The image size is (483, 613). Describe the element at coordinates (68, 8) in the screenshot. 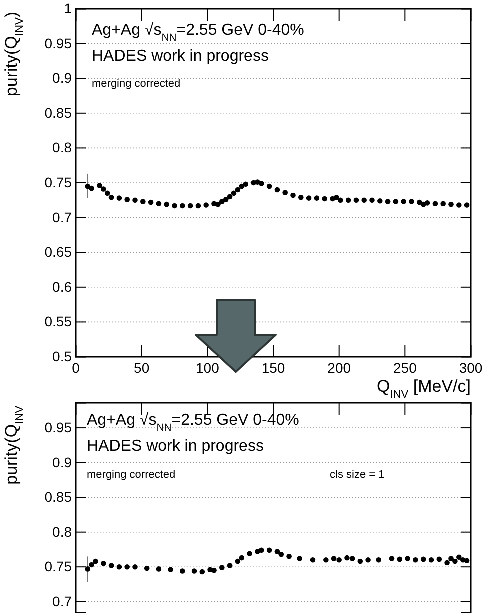

I see `y-tick-label: 1` at that location.